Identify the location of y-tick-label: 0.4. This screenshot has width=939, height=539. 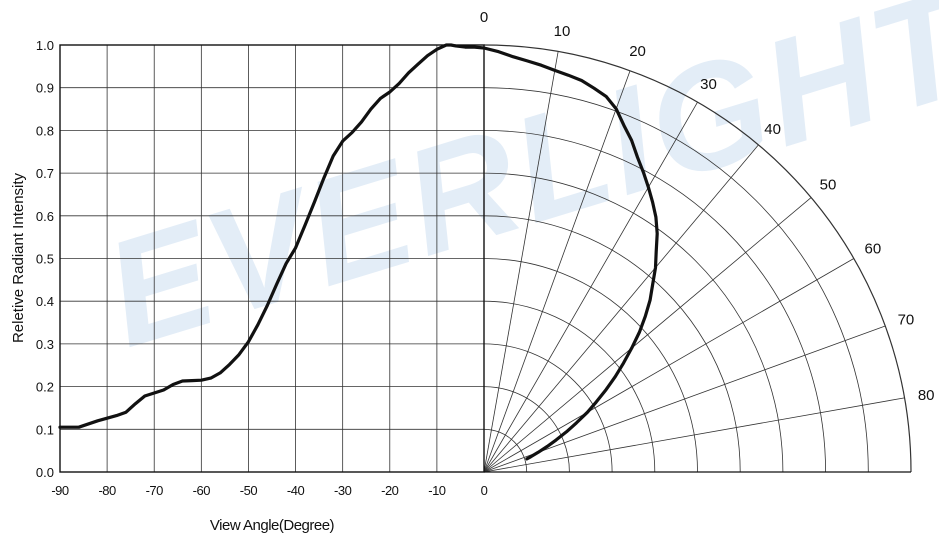
(45, 301).